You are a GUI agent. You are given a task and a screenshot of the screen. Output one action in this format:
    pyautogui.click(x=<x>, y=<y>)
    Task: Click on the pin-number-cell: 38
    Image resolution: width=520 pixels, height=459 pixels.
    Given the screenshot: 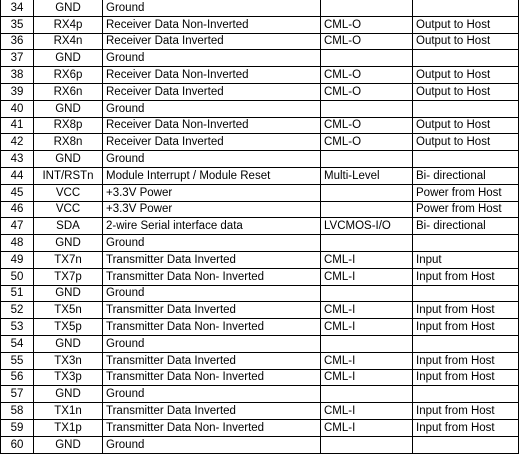 What is the action you would take?
    pyautogui.click(x=17, y=75)
    